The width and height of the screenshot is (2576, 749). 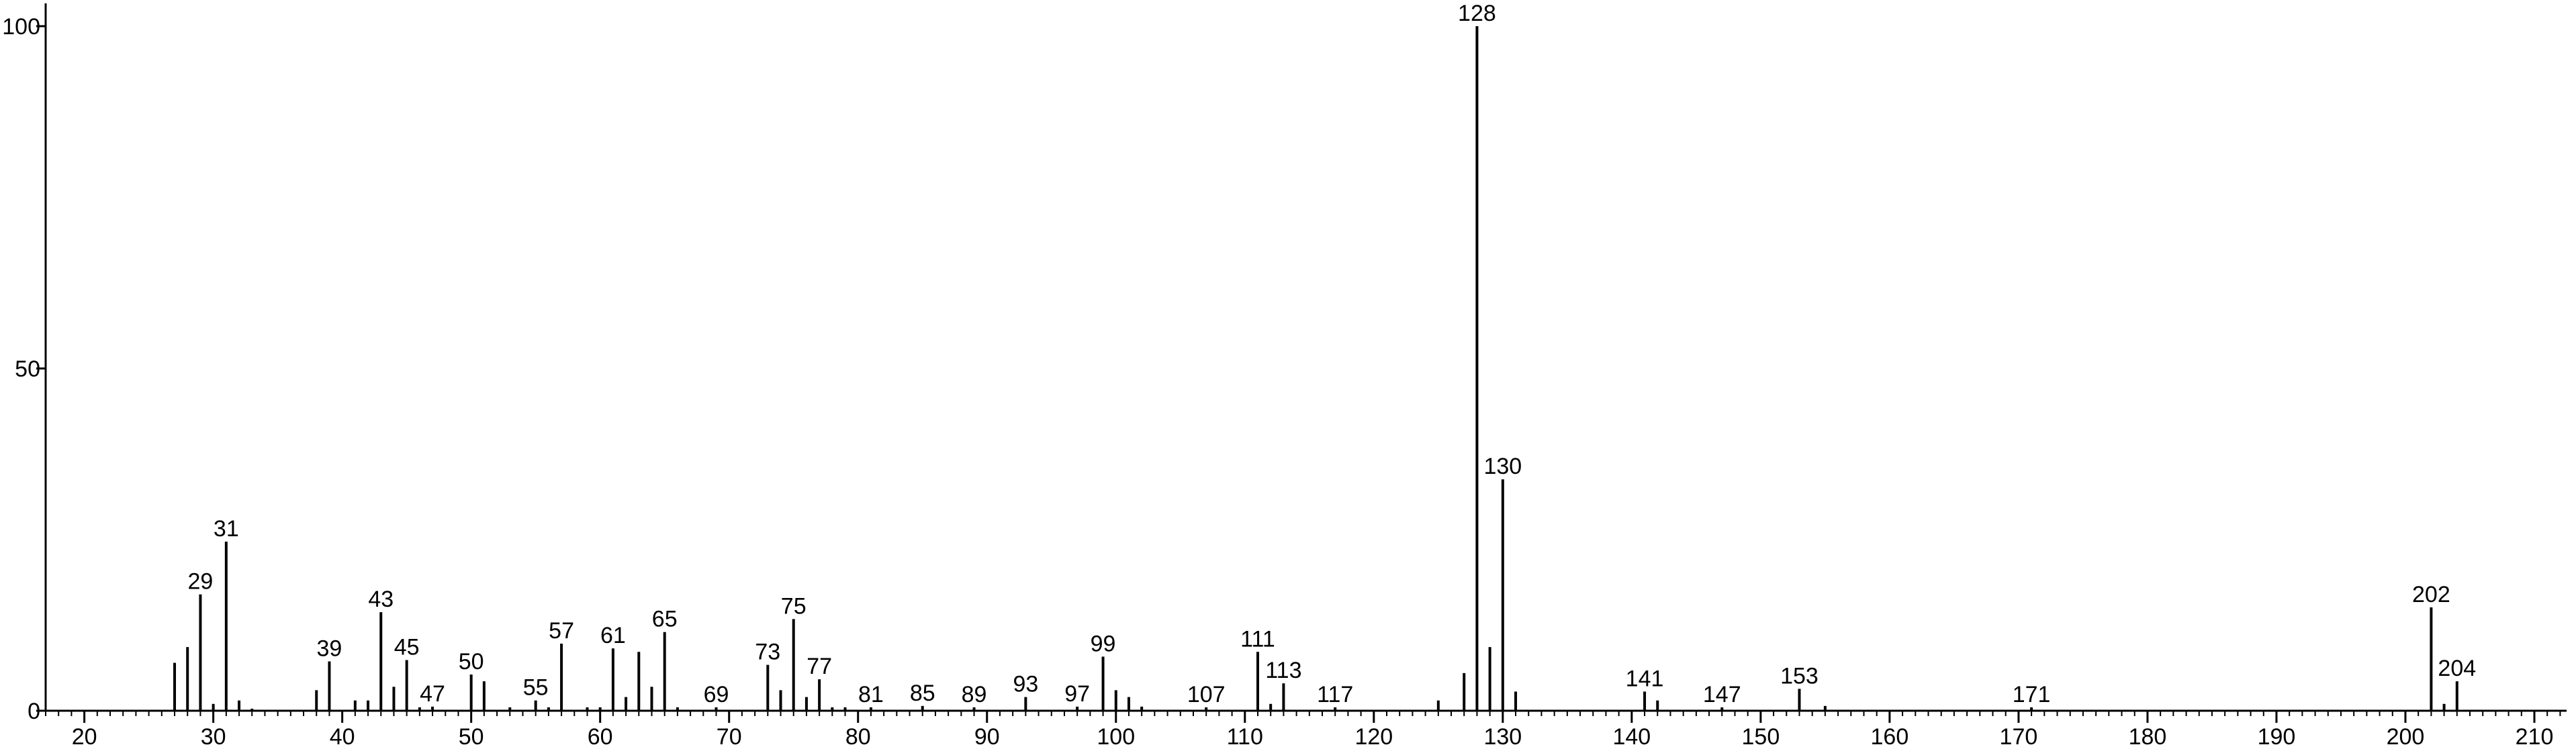 I want to click on peak-label: 153, so click(x=1799, y=676).